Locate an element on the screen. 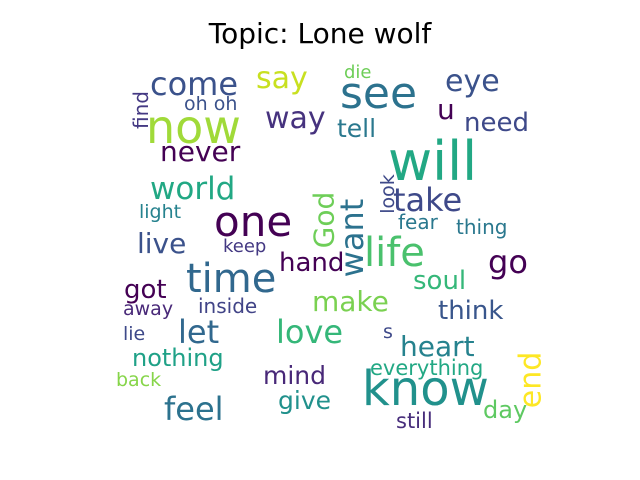  word-inside: inside is located at coordinates (227, 306).